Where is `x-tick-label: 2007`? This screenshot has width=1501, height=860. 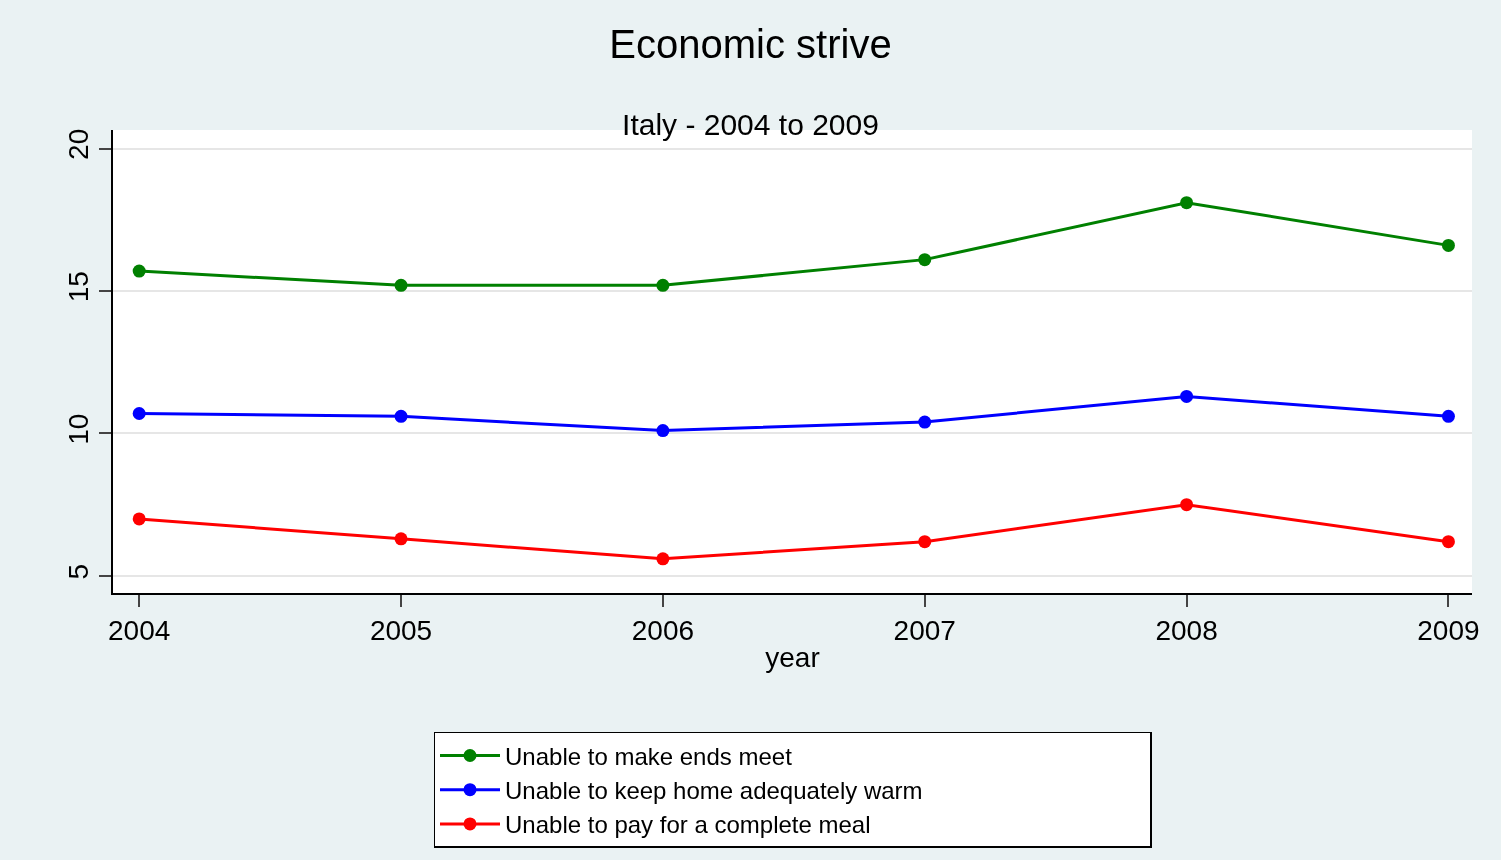 x-tick-label: 2007 is located at coordinates (924, 631).